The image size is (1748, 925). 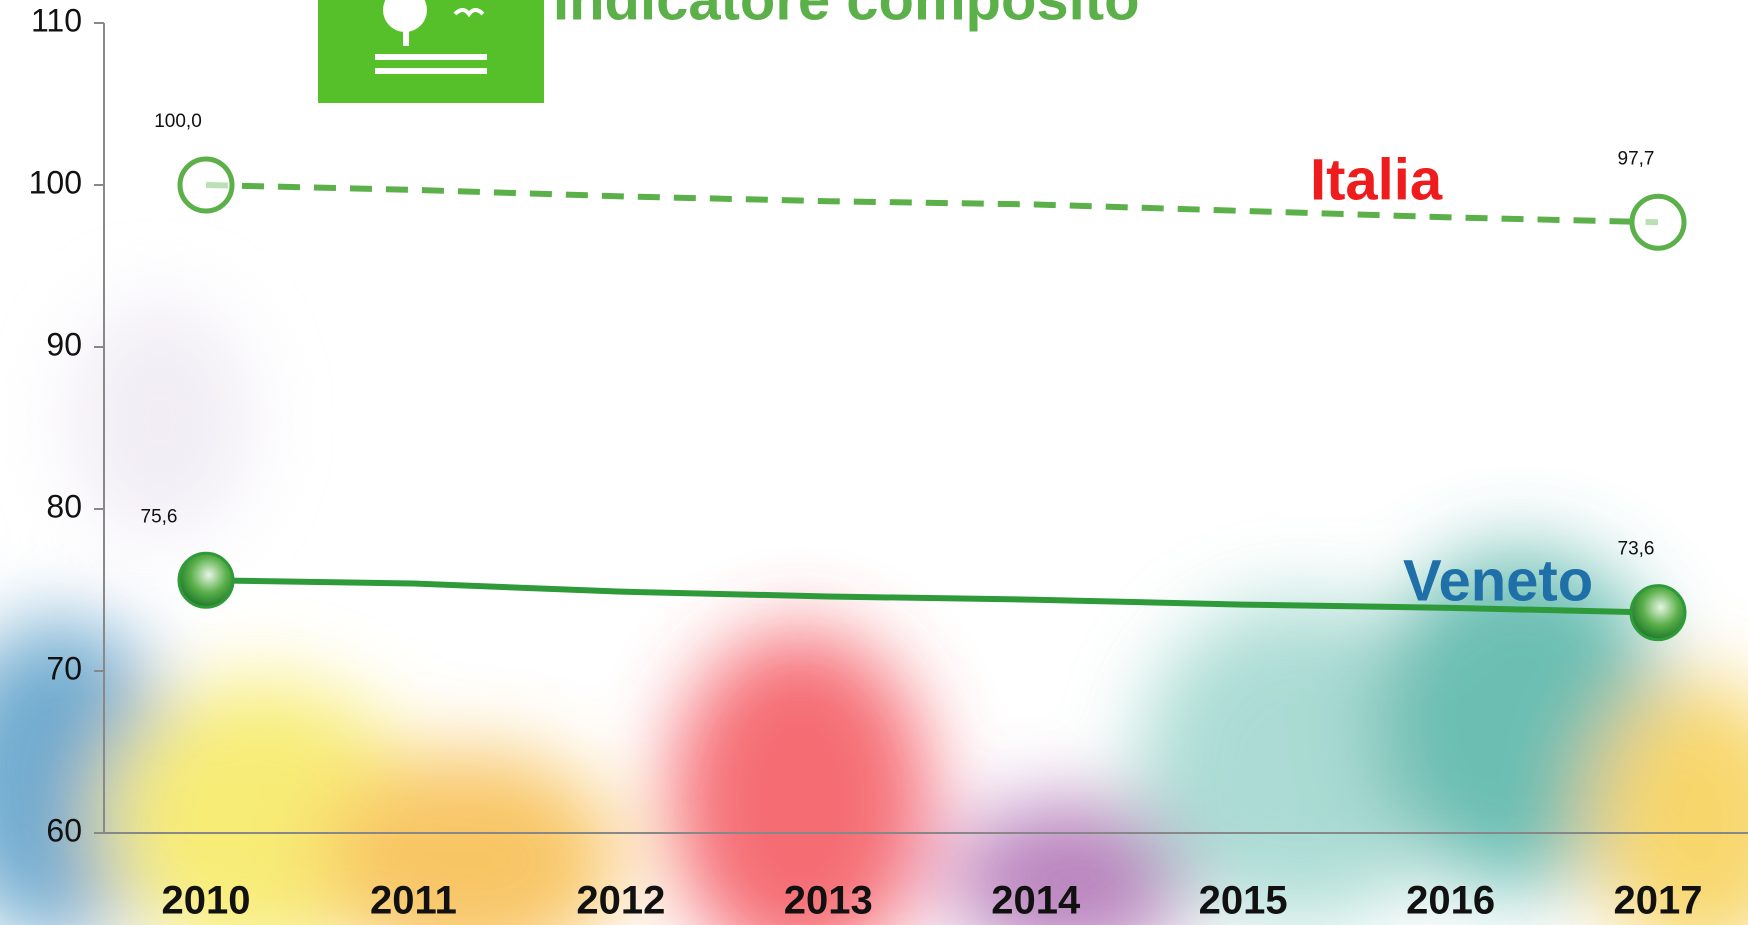 What do you see at coordinates (1243, 901) in the screenshot?
I see `x-tick-label: 2015` at bounding box center [1243, 901].